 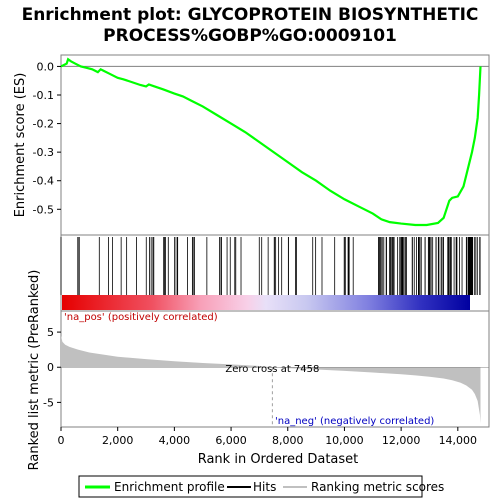 What do you see at coordinates (34, 370) in the screenshot?
I see `metric-y-axis-label: Ranked list metric (PreRanked)` at bounding box center [34, 370].